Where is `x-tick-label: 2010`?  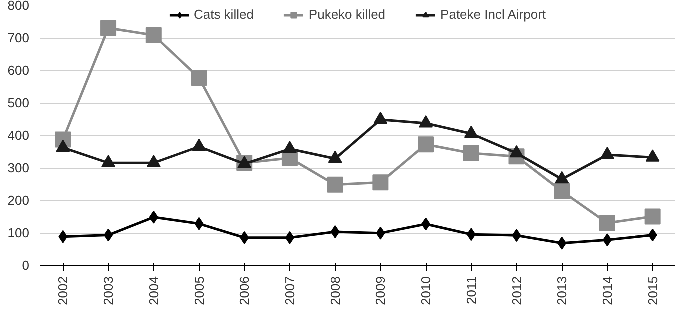
x-tick-label: 2010 is located at coordinates (426, 291).